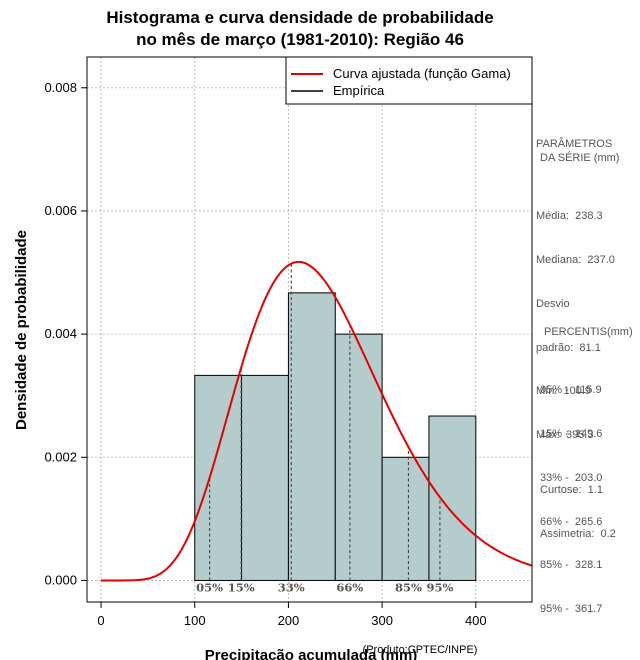 This screenshot has width=640, height=660. Describe the element at coordinates (578, 533) in the screenshot. I see `stats-line: Assimetria: 0.2` at that location.